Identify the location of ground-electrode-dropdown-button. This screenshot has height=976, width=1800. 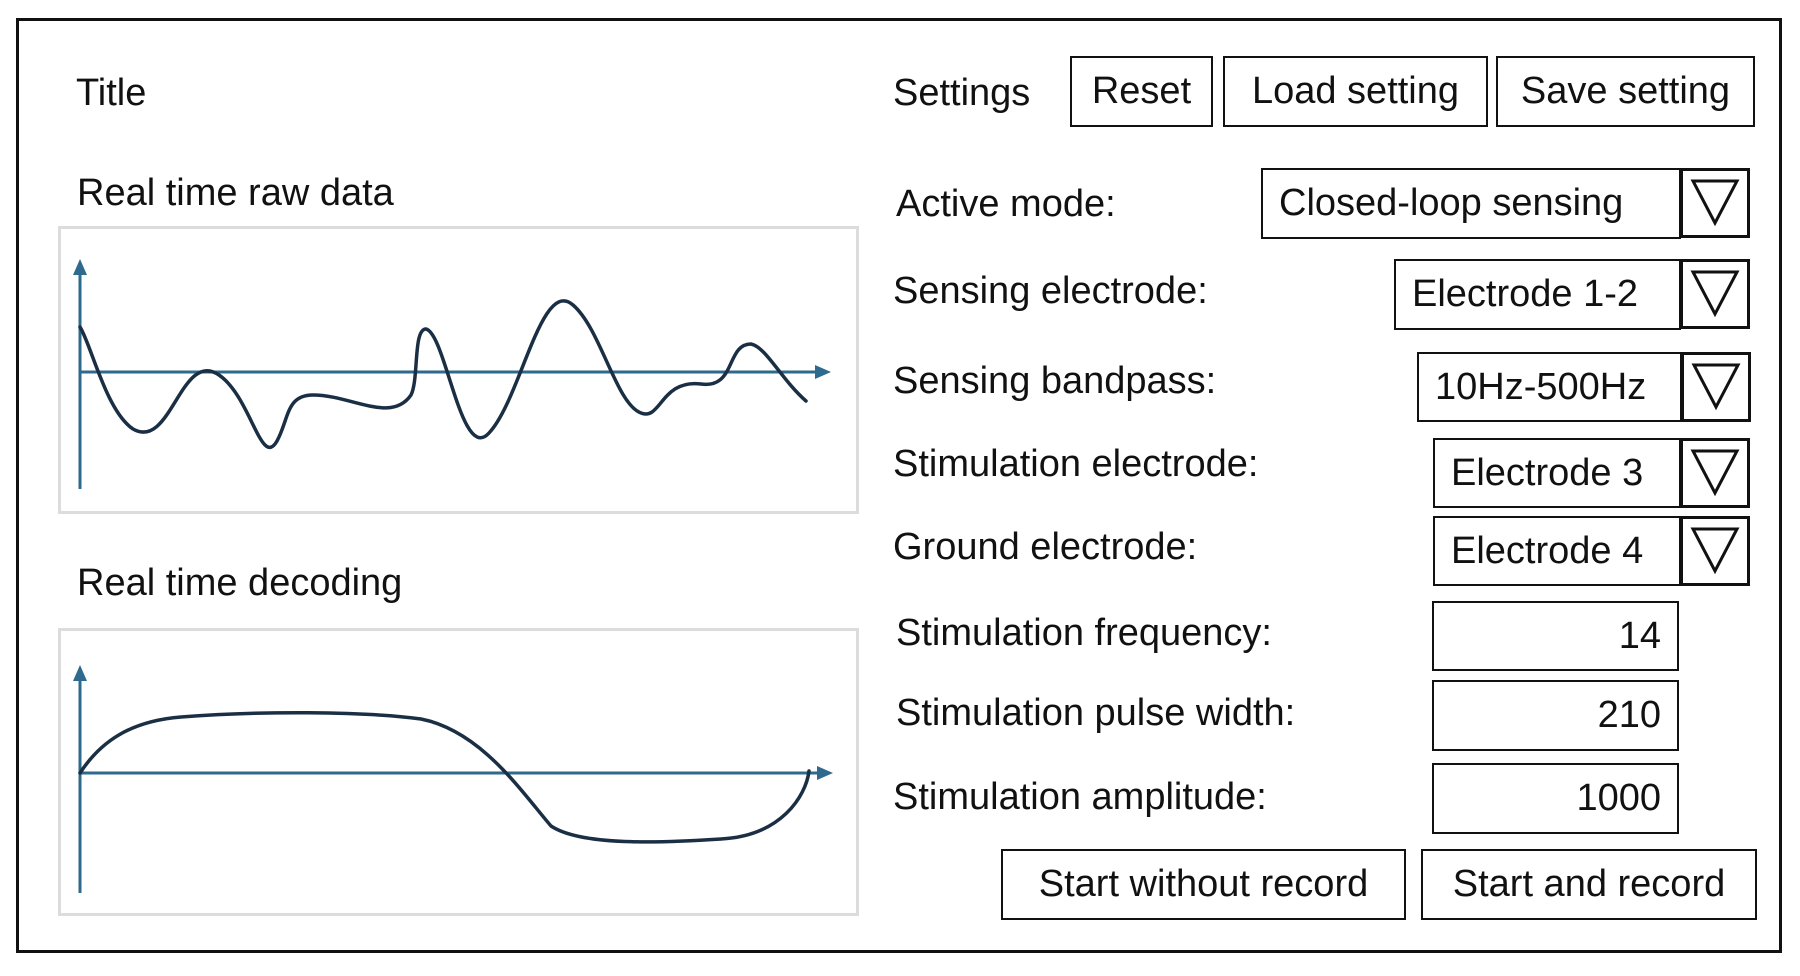
(1715, 551).